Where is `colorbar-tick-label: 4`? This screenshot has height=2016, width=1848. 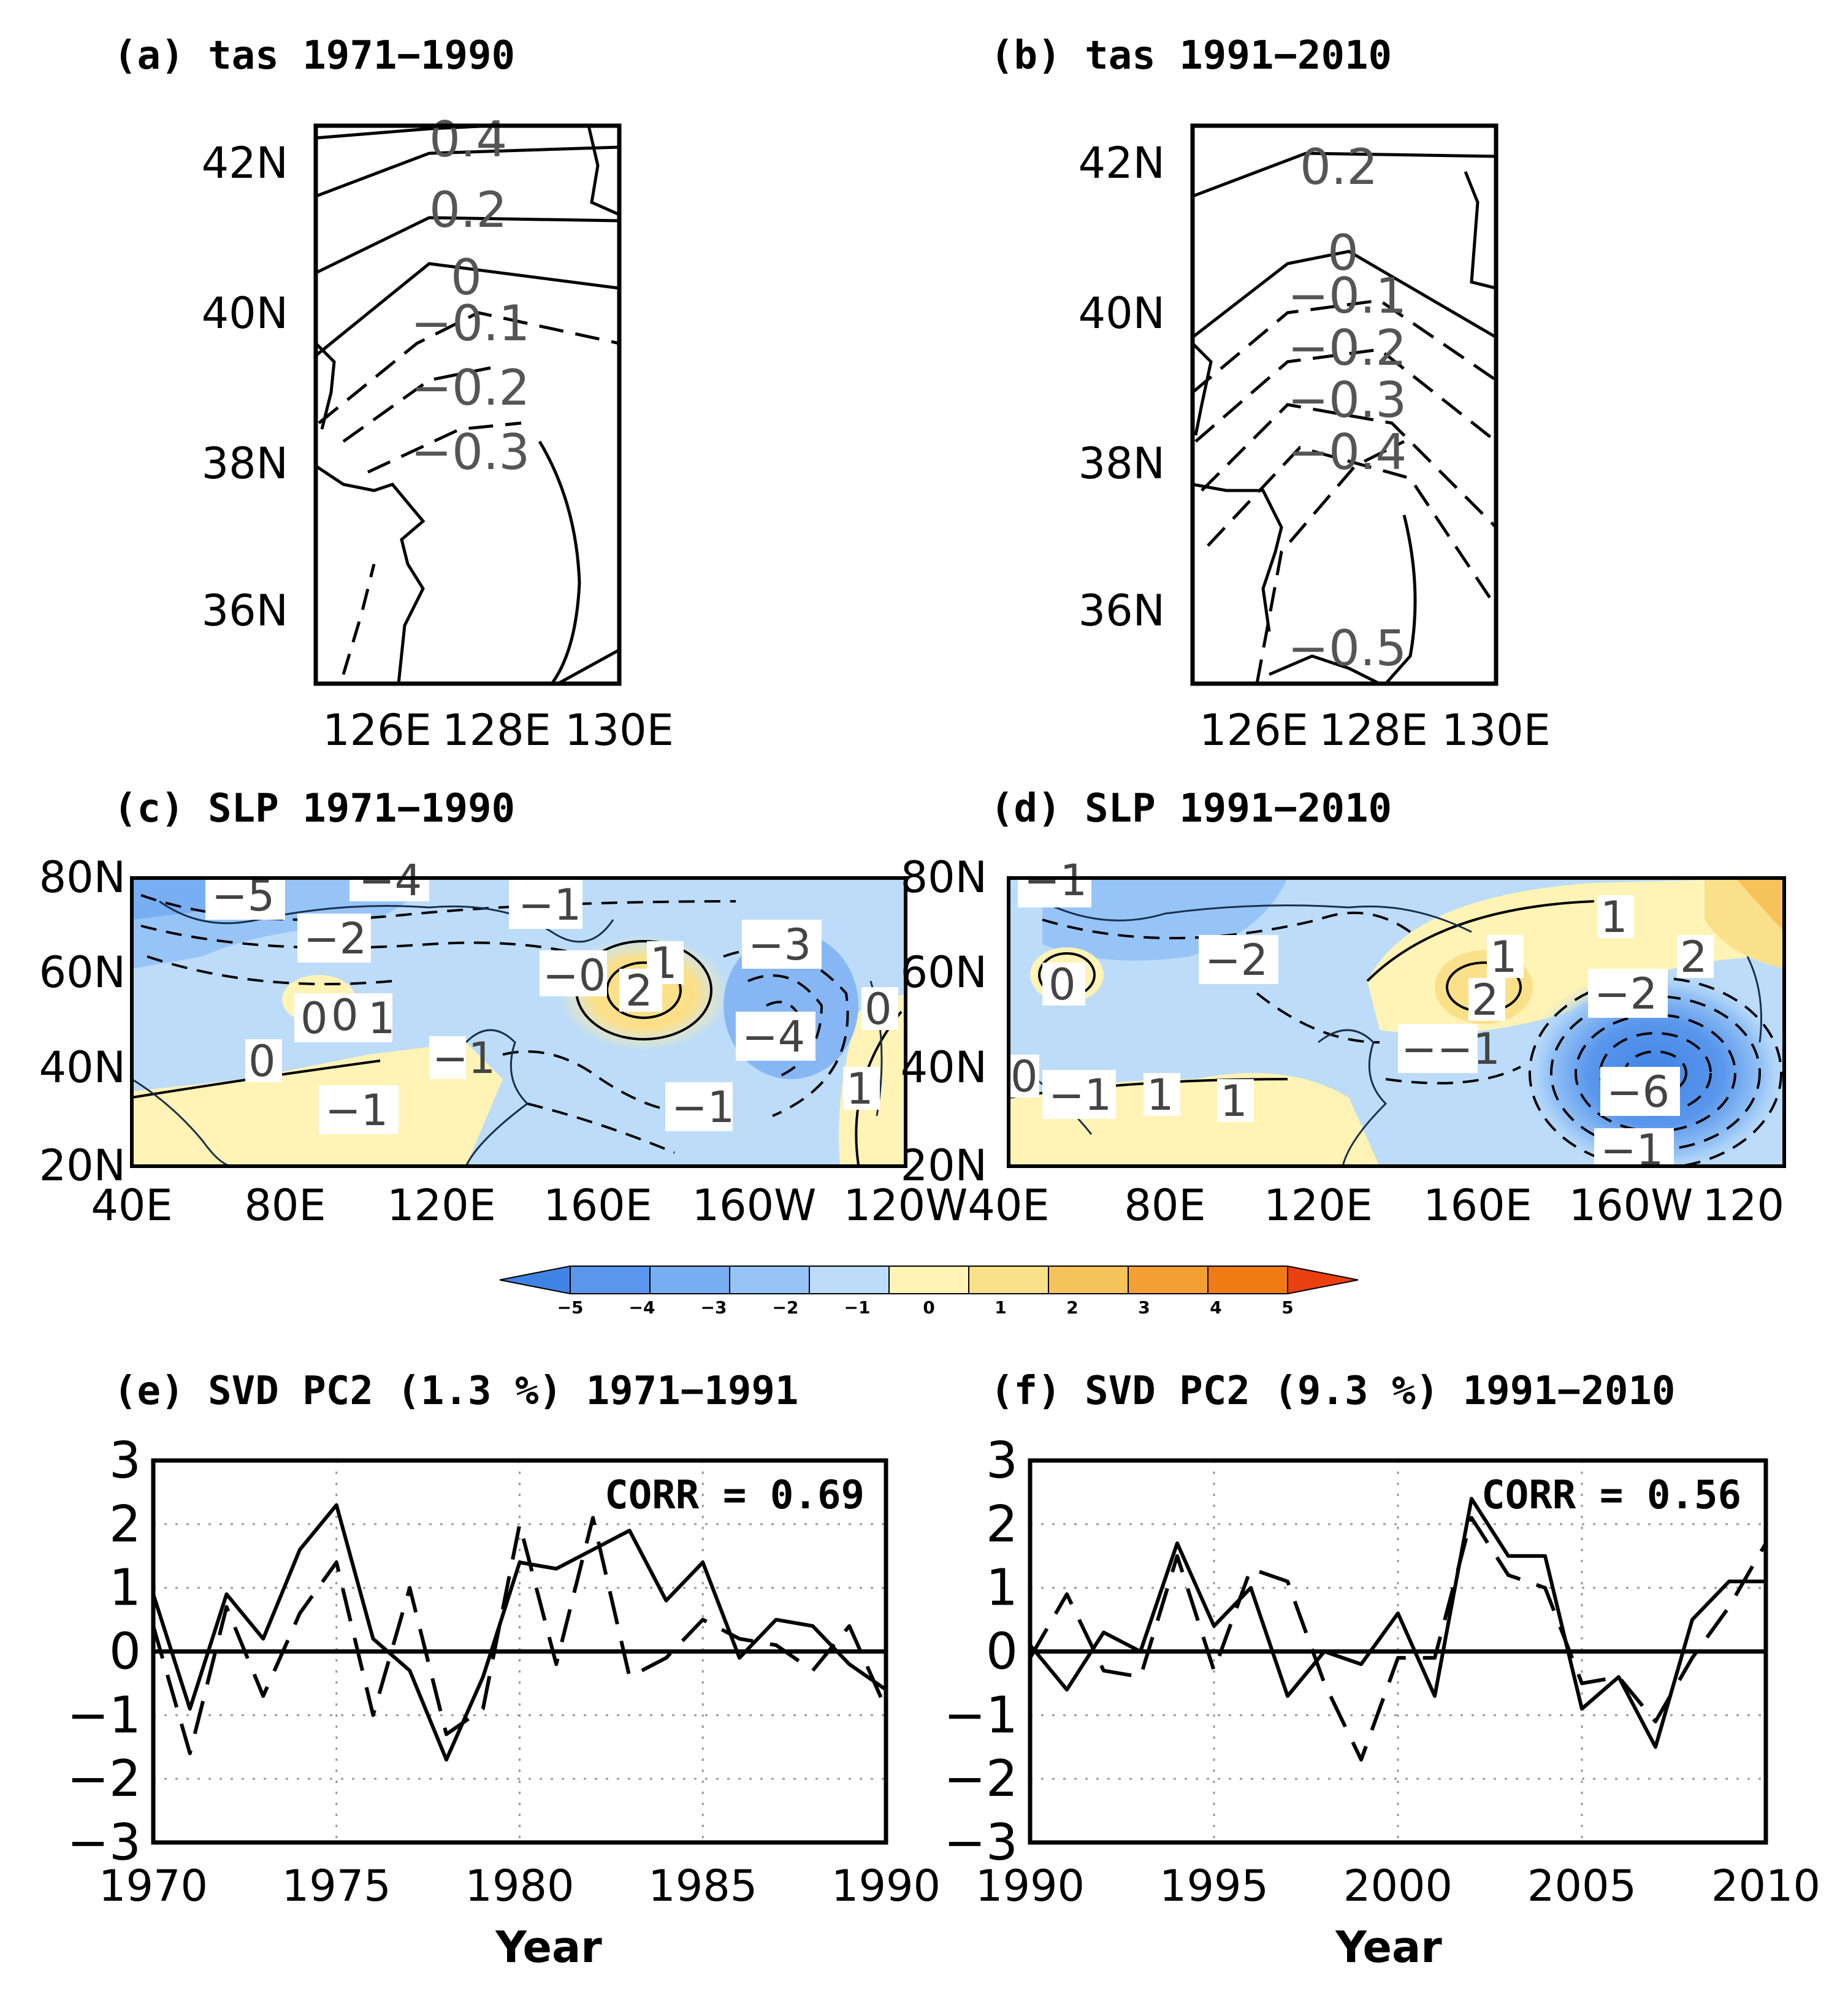 colorbar-tick-label: 4 is located at coordinates (1215, 1307).